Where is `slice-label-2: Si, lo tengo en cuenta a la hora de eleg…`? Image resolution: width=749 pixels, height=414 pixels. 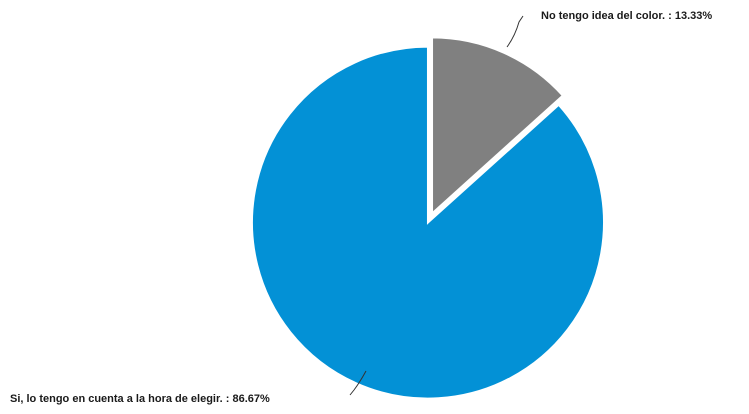
slice-label-2: Si, lo tengo en cuenta a la hora de eleg… is located at coordinates (140, 399).